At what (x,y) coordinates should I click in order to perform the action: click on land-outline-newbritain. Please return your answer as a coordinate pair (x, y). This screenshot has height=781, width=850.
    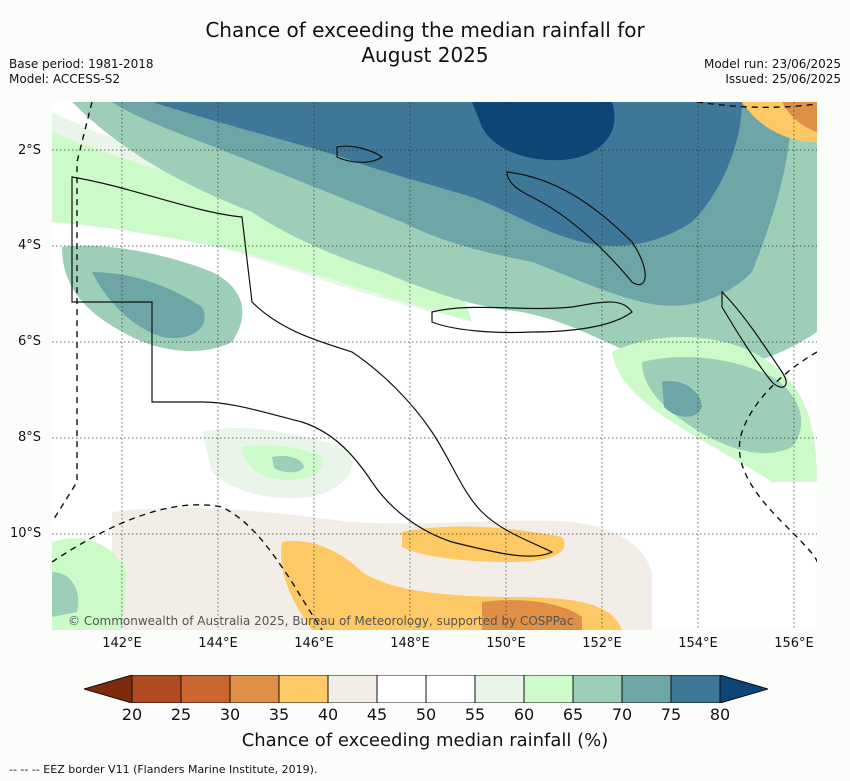
    Looking at the image, I should click on (532, 317).